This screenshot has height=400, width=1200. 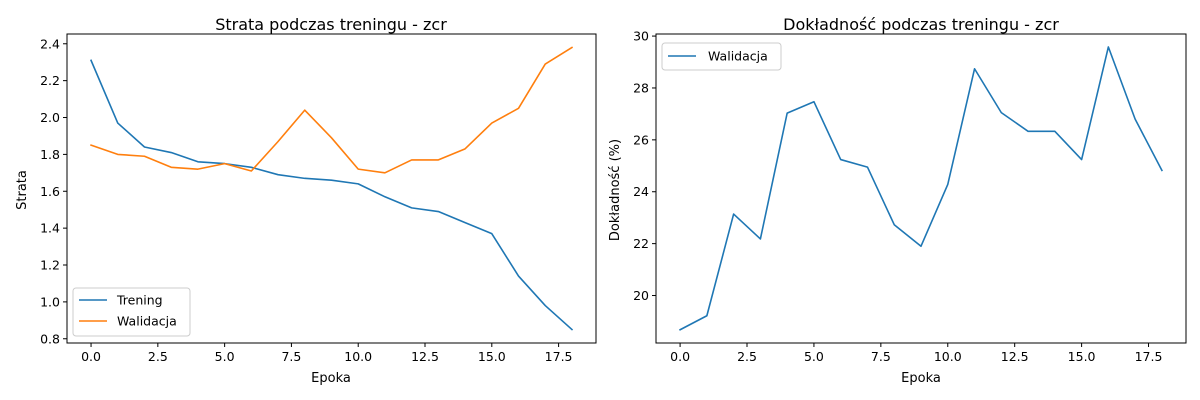 I want to click on y-tick-label: 1.0, so click(x=50, y=301).